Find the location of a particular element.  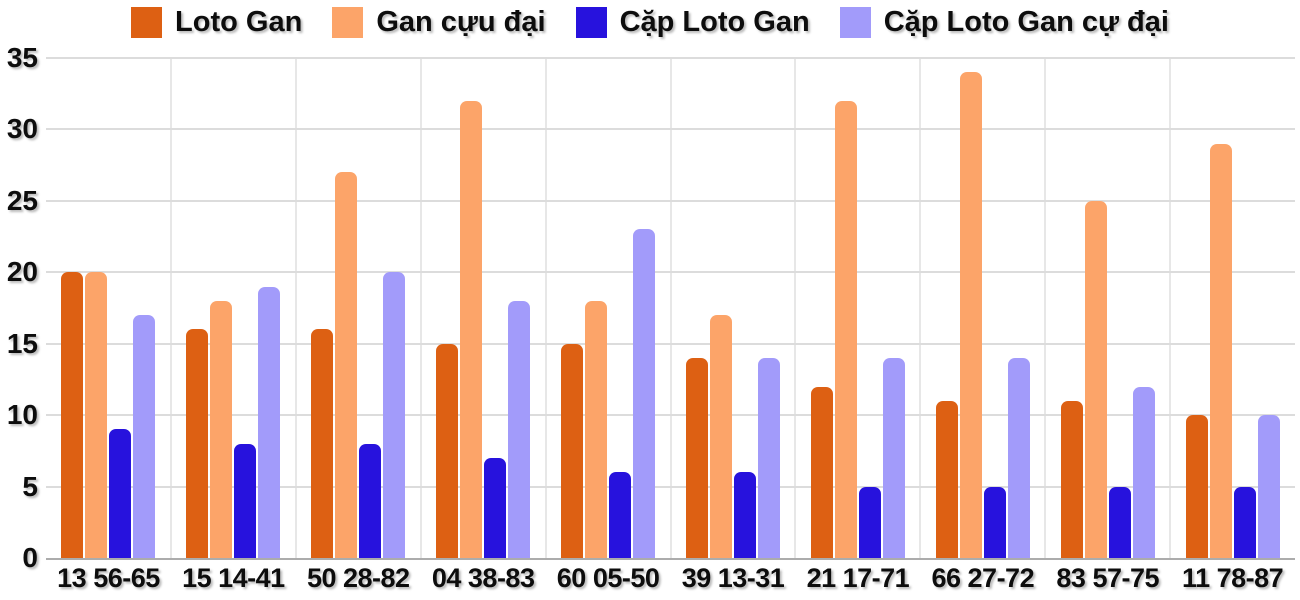

x-axis-cell: 60 05-50 is located at coordinates (608, 580).